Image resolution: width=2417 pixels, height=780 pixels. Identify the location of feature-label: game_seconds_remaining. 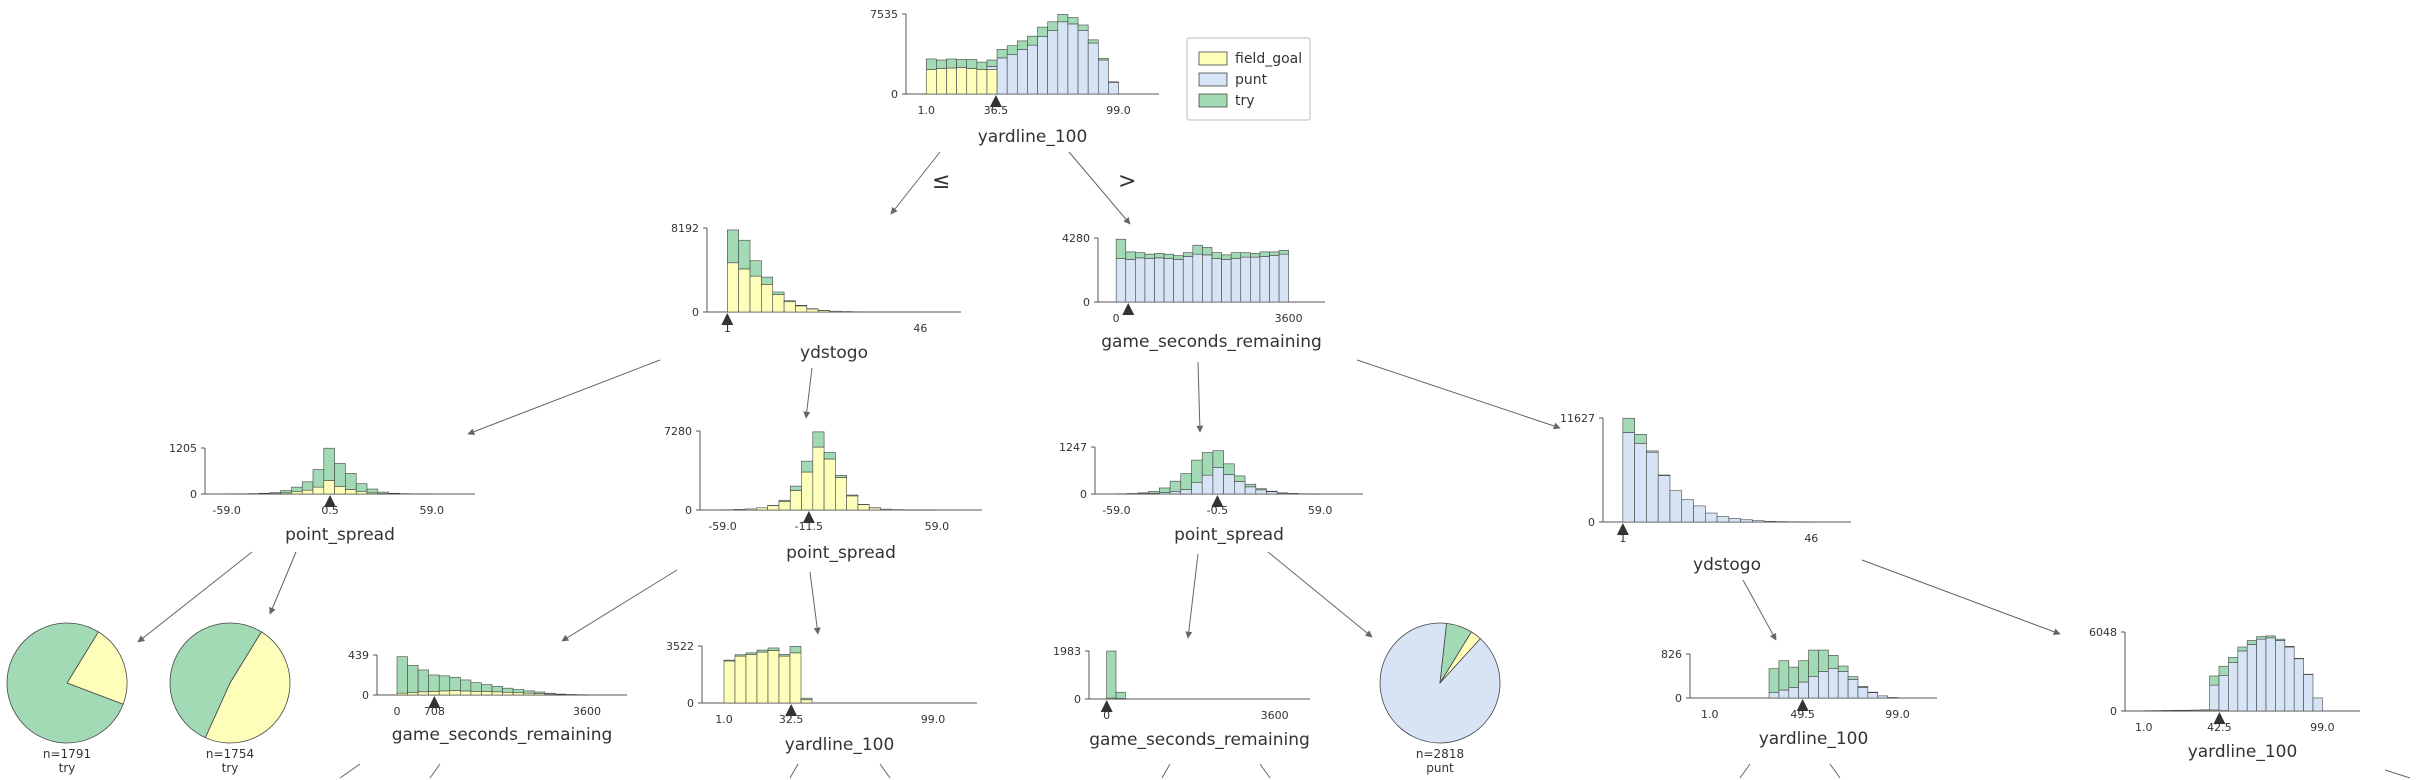
(502, 735).